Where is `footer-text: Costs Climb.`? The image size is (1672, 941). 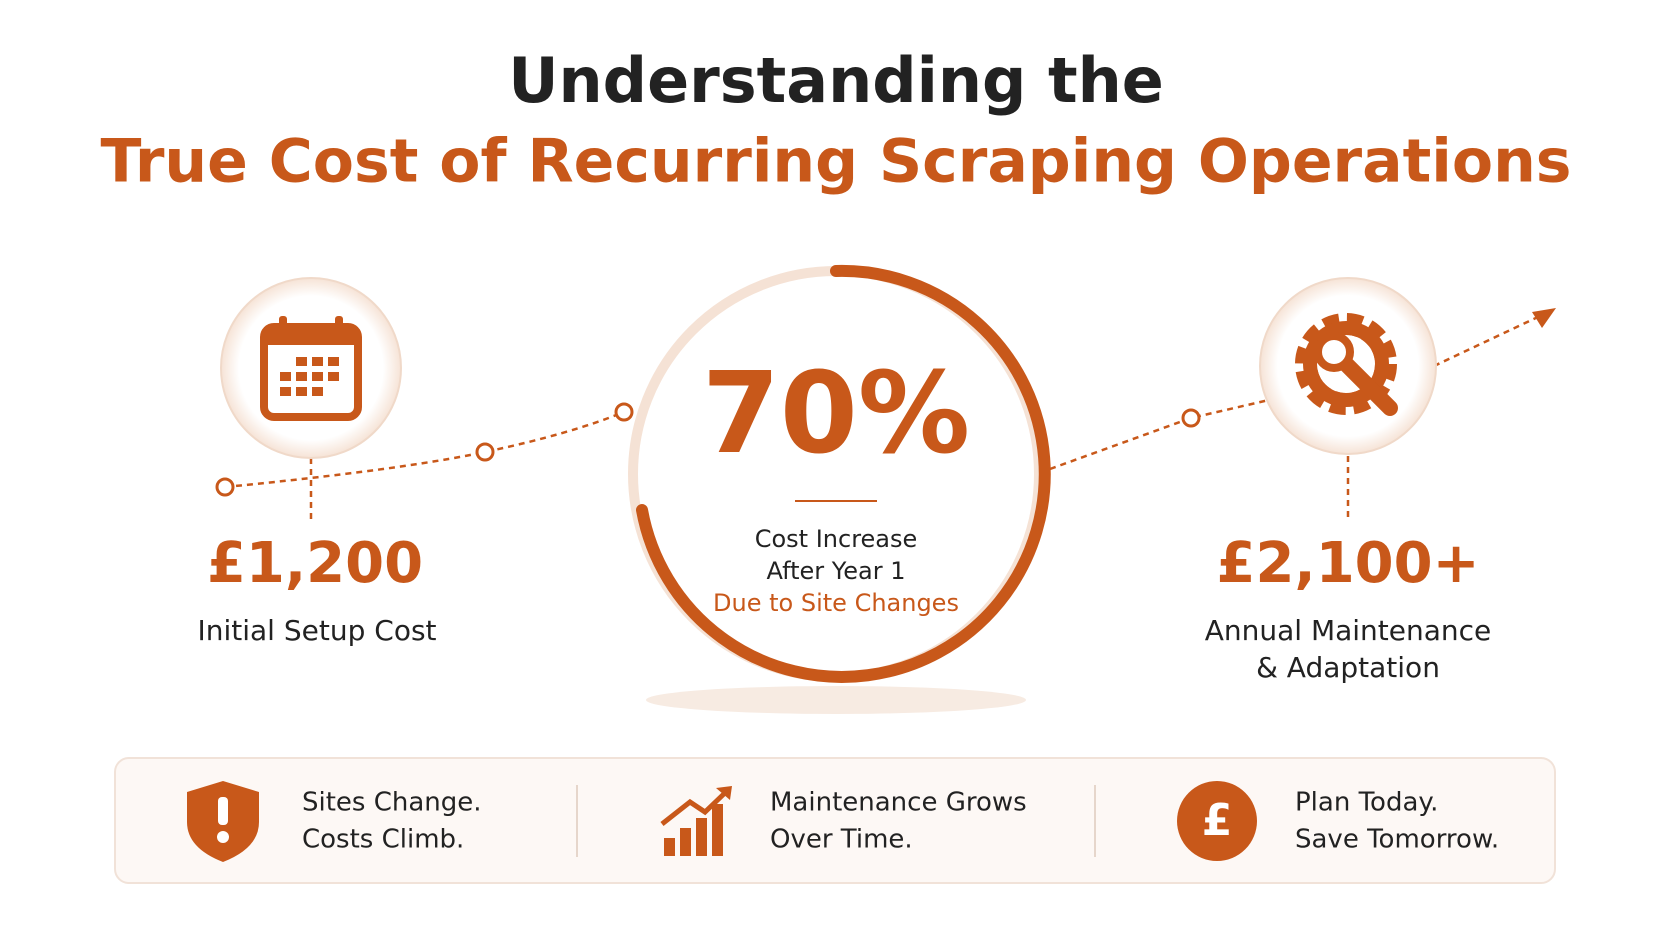
footer-text: Costs Climb. is located at coordinates (383, 840).